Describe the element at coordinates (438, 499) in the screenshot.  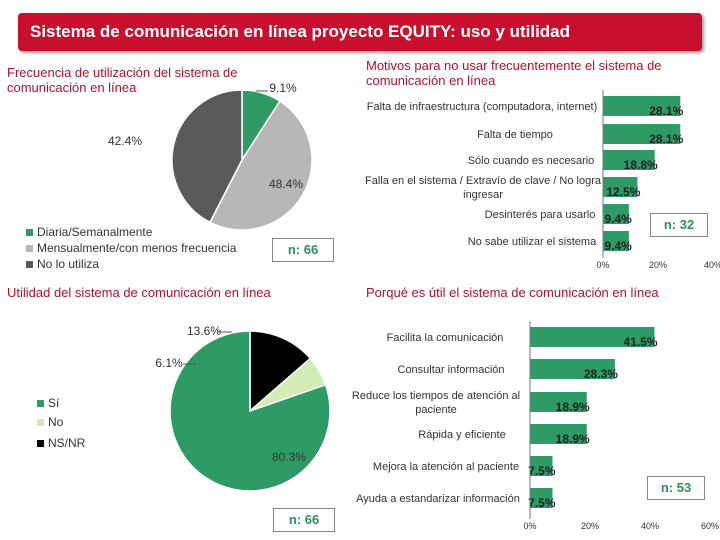
I see `bar2-category-label: Ayuda a estandarizar información` at that location.